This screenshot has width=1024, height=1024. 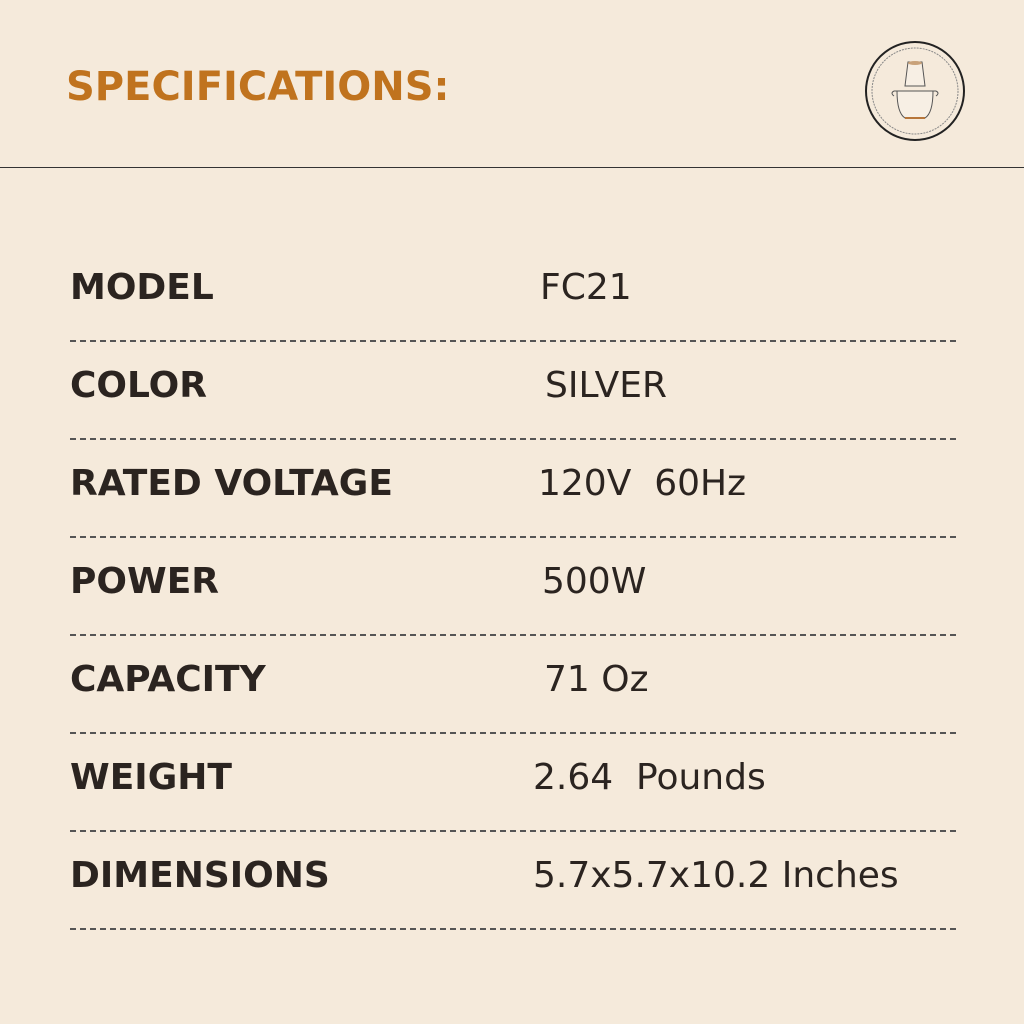 What do you see at coordinates (596, 679) in the screenshot?
I see `spec-value: 71 Oz` at bounding box center [596, 679].